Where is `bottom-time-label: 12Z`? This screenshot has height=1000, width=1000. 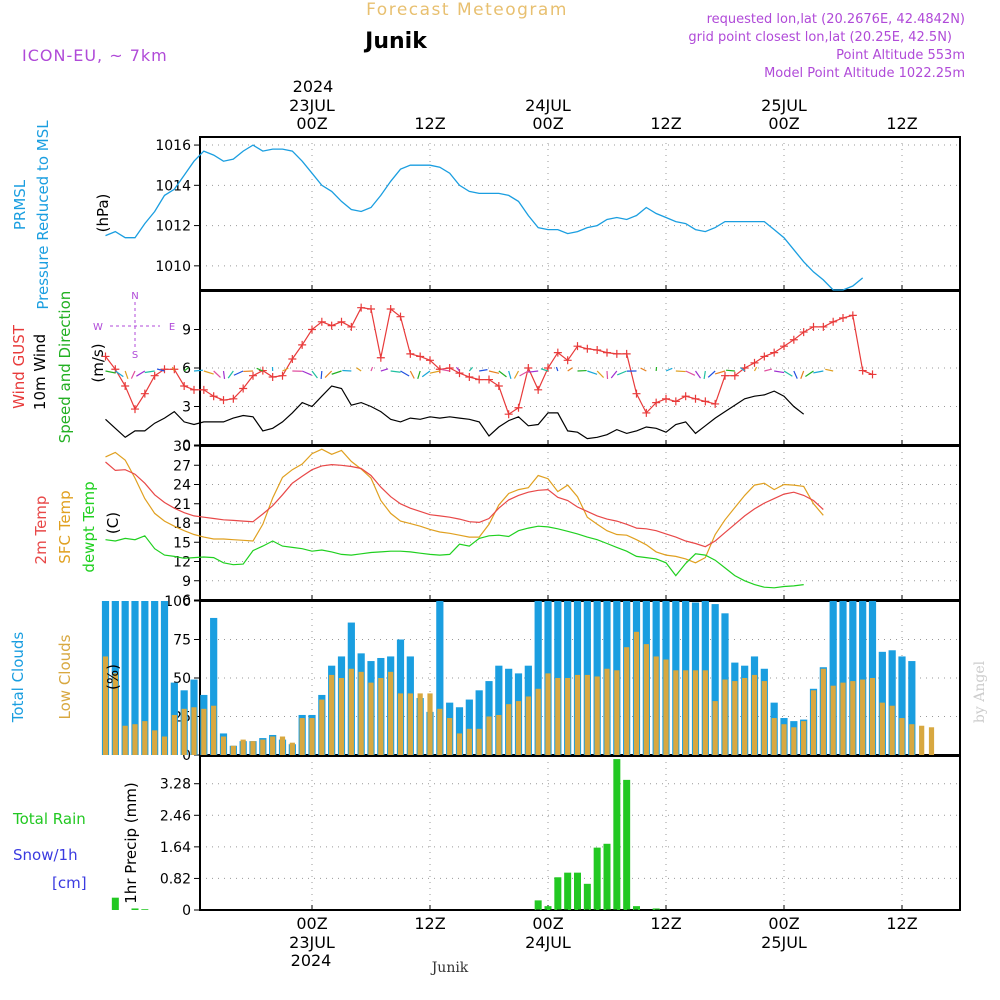
bottom-time-label: 12Z is located at coordinates (901, 923).